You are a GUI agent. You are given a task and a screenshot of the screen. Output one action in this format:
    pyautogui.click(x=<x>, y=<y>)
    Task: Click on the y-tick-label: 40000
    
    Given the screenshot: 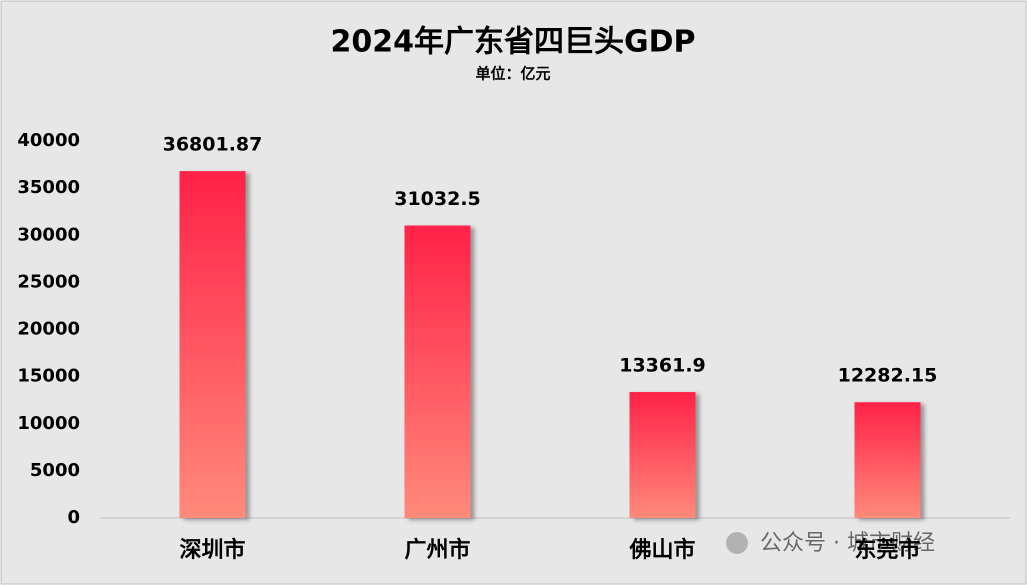 What is the action you would take?
    pyautogui.click(x=48, y=140)
    